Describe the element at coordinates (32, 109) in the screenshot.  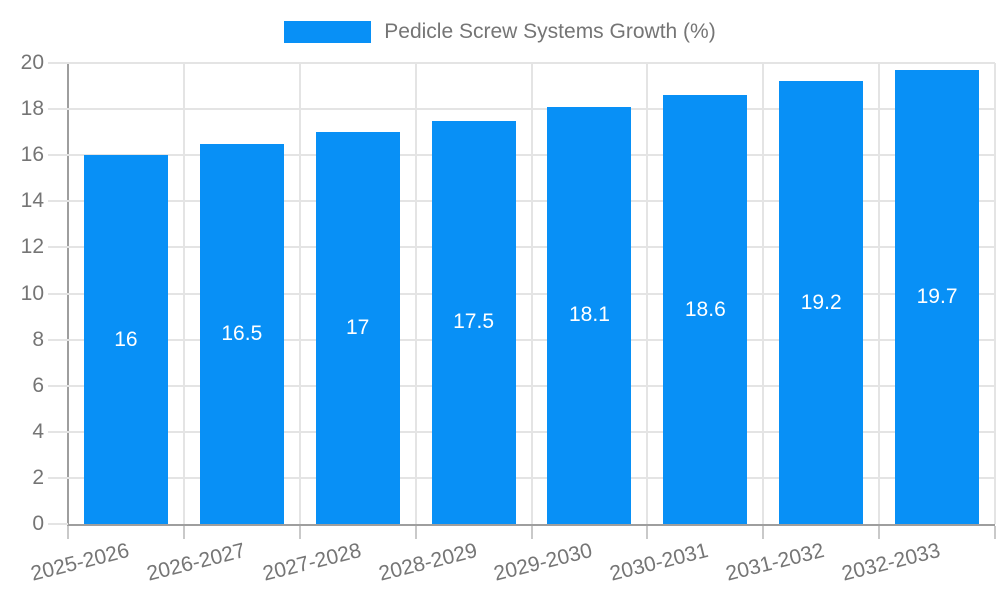
I see `y-tick-label: 18` at that location.